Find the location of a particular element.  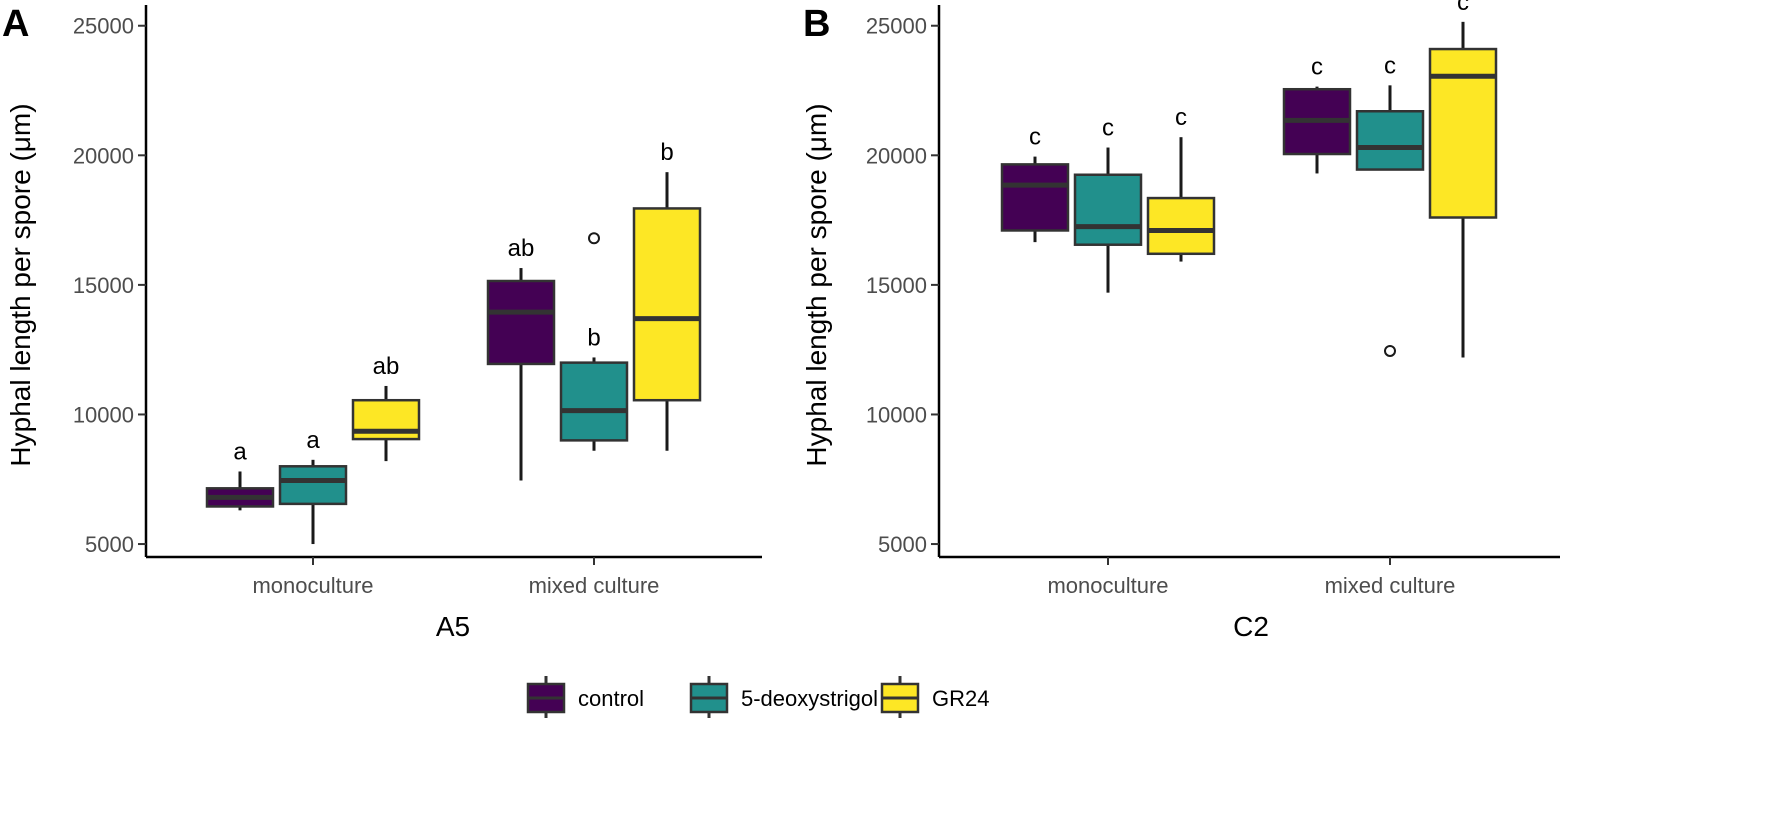

legend-item-5-deoxystrigol: 5-deoxystrigol is located at coordinates (783, 697).